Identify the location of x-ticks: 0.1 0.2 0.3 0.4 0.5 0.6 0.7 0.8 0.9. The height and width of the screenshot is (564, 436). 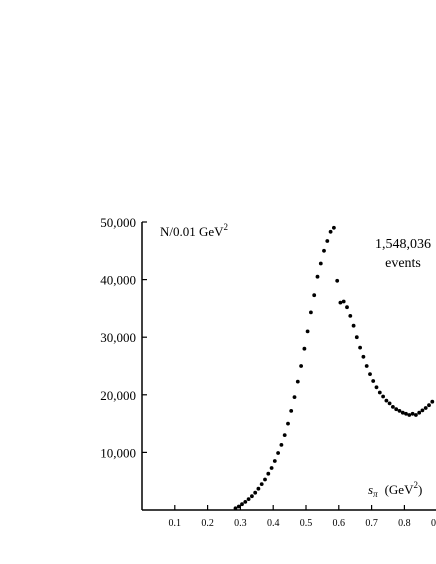
(302, 517).